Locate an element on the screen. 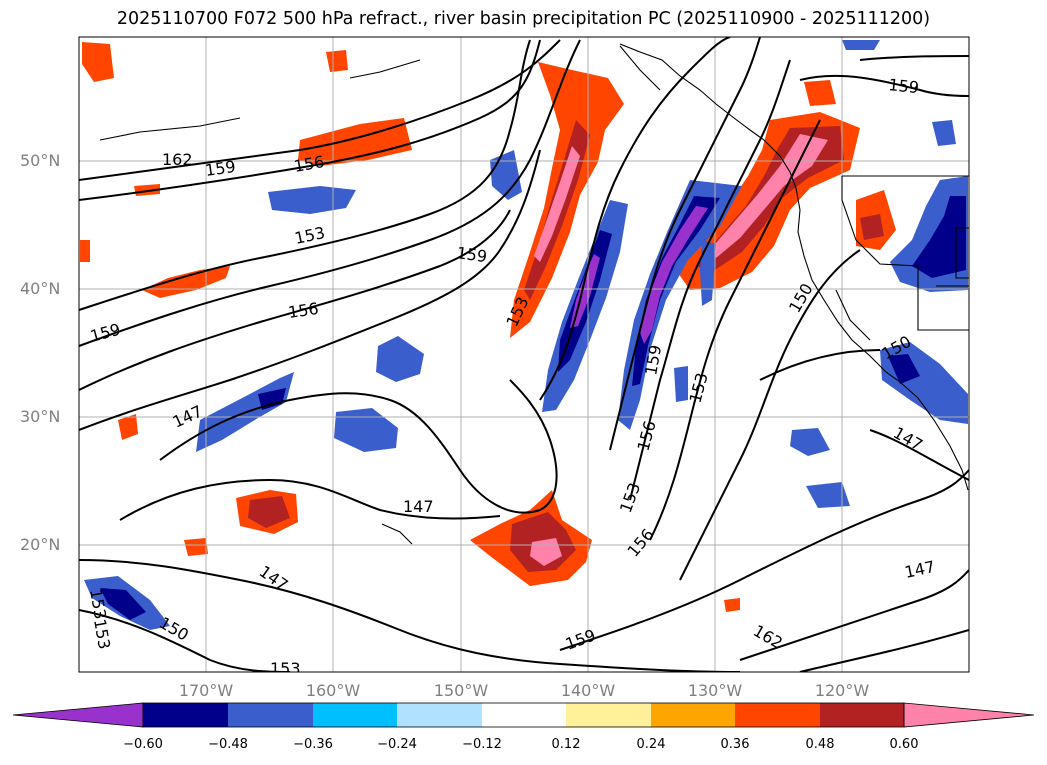 The width and height of the screenshot is (1047, 765). lon-label: 160°W is located at coordinates (333, 690).